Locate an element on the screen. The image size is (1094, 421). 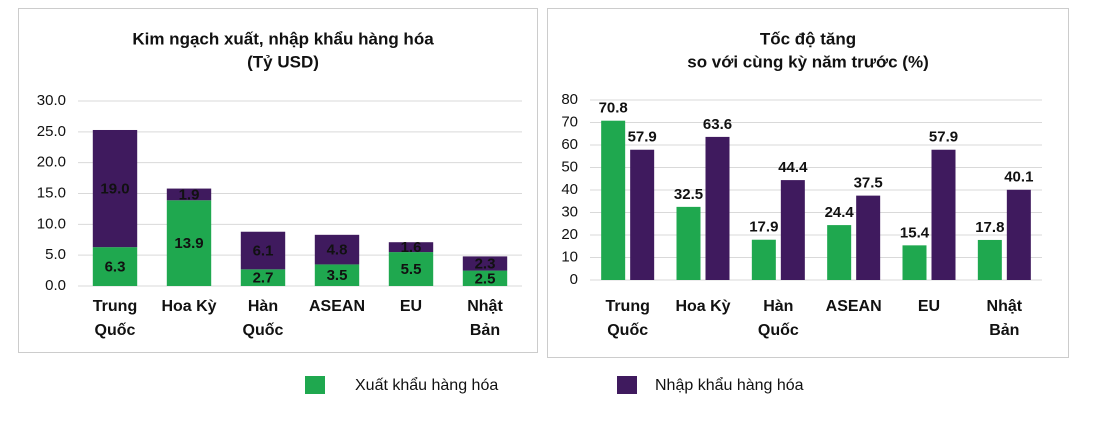
y-tick-label: 0 is located at coordinates (574, 279).